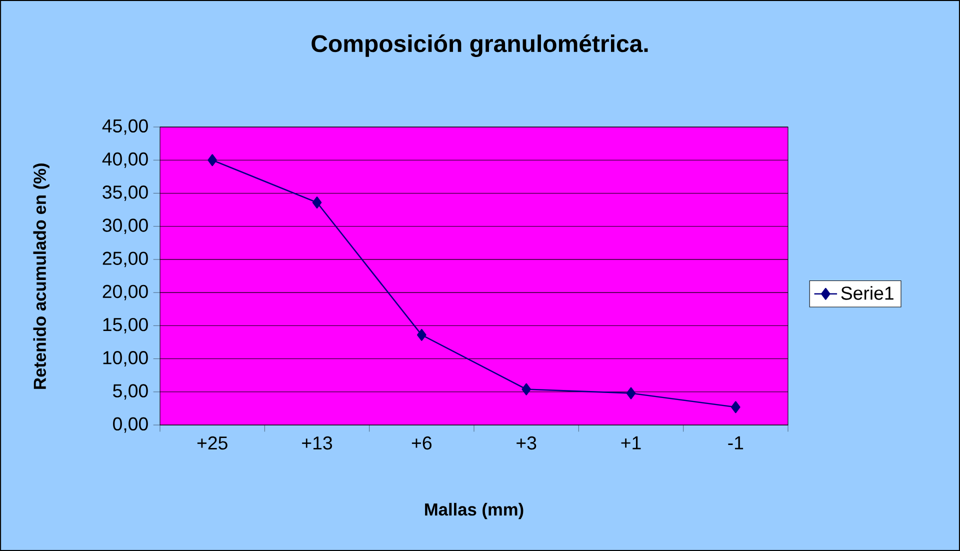 The image size is (960, 551). Describe the element at coordinates (125, 326) in the screenshot. I see `y-tick-label: 15,00` at that location.